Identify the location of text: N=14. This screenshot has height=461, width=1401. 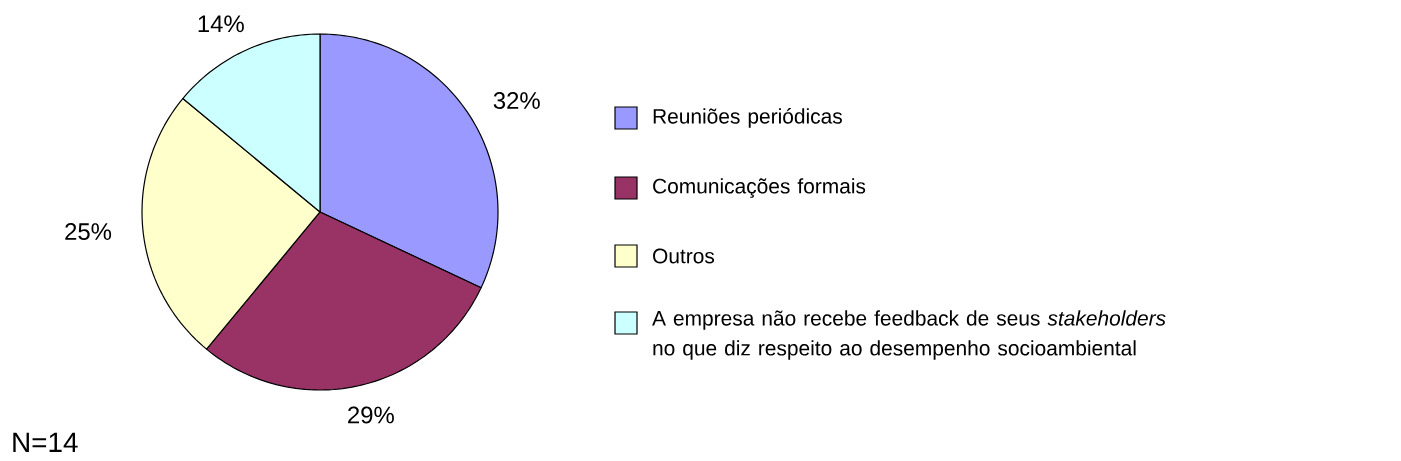
(45, 442).